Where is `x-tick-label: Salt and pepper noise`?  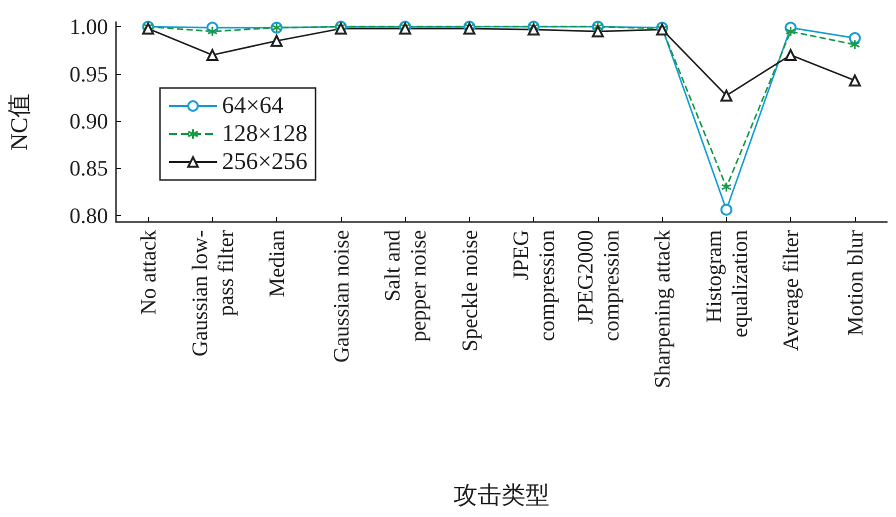
x-tick-label: Salt and pepper noise is located at coordinates (405, 286).